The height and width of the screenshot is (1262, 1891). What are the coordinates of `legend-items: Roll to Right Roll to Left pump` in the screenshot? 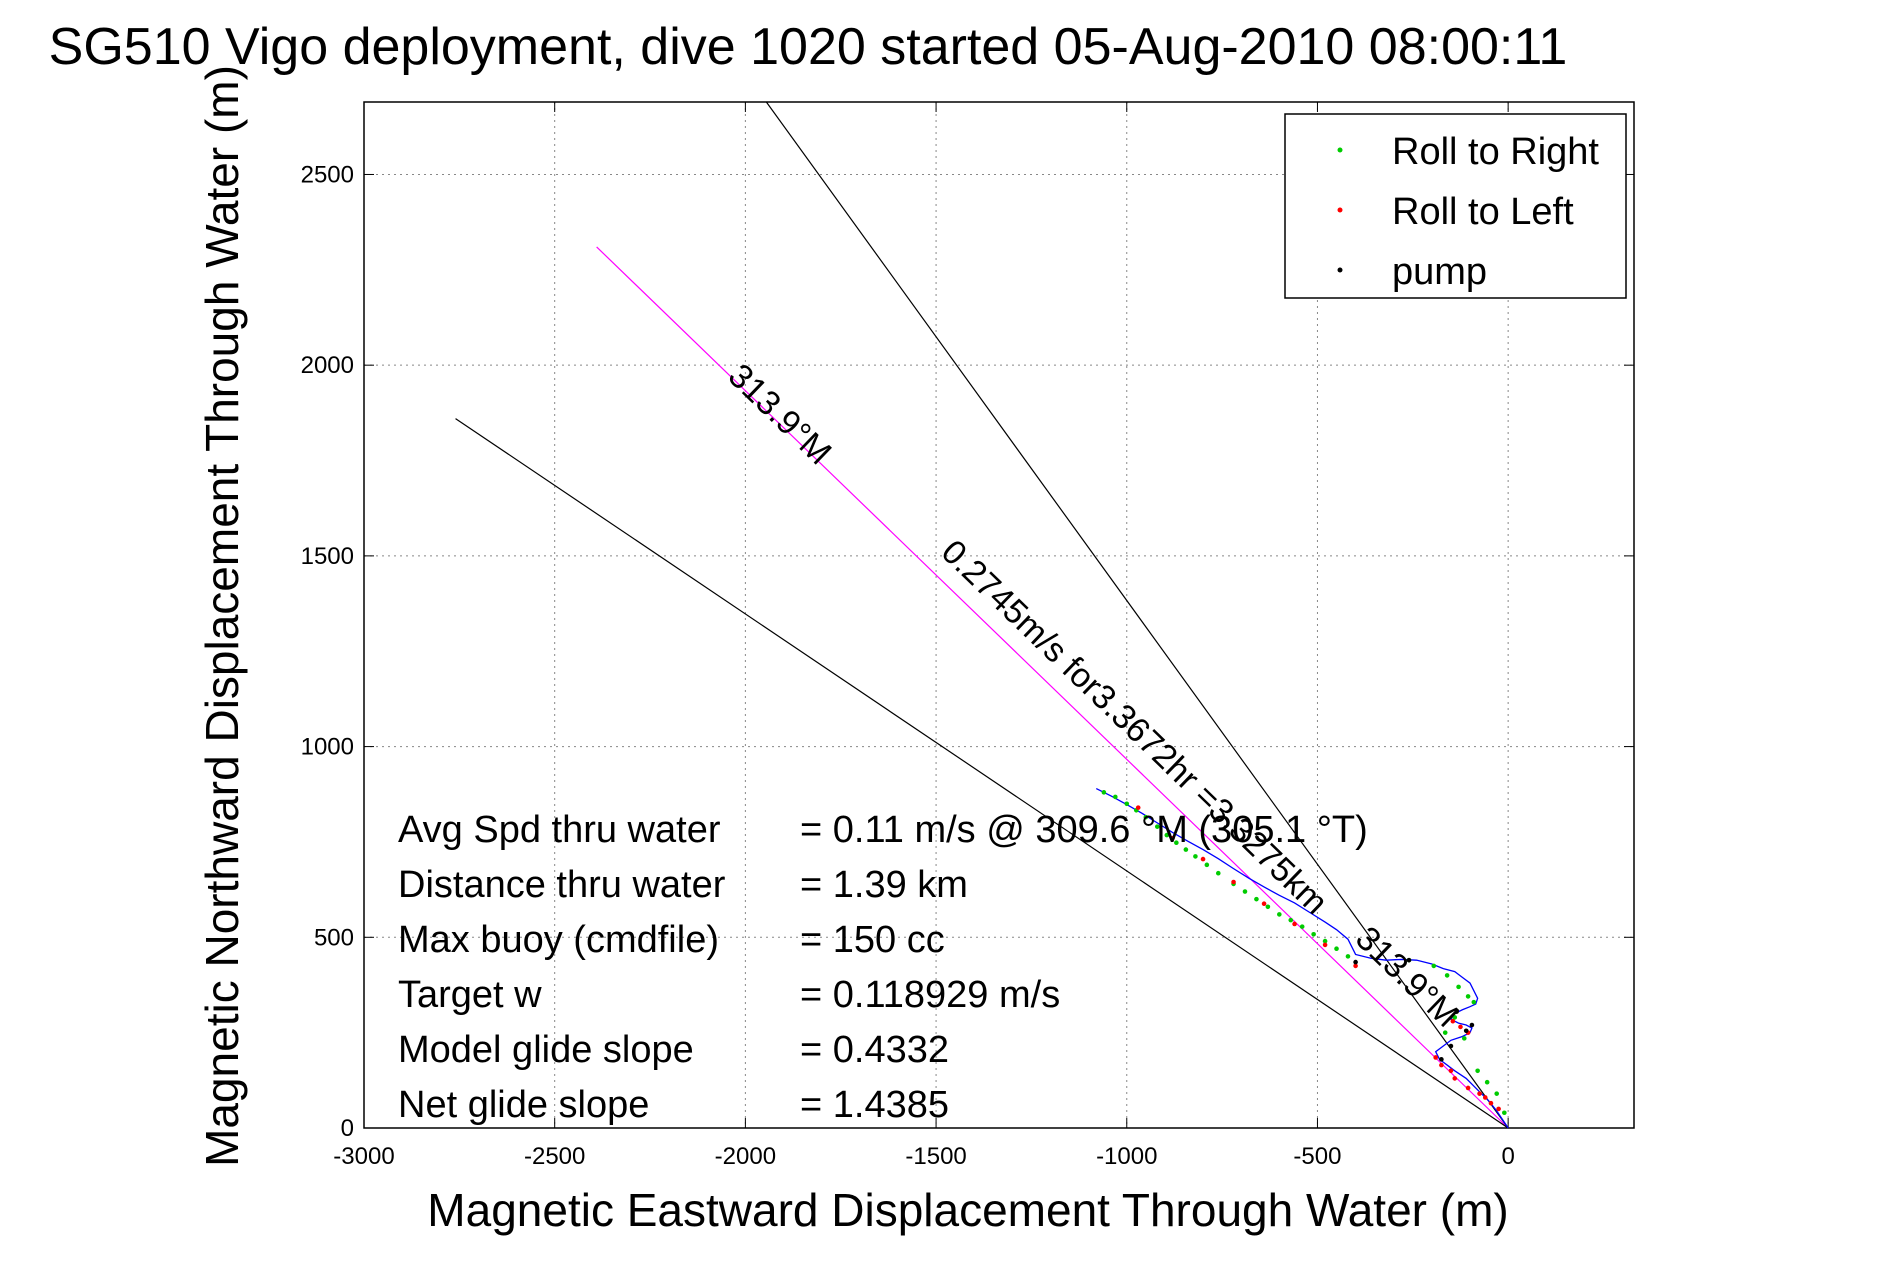 It's located at (1468, 212).